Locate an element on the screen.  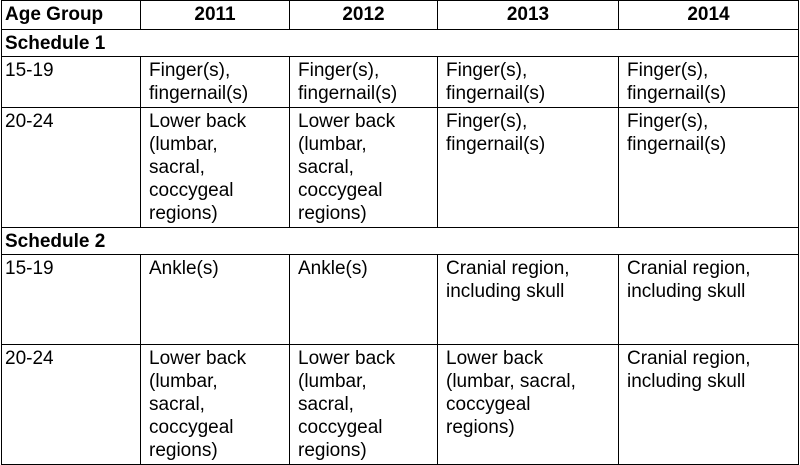
schedule-section-row: Schedule 2 is located at coordinates (400, 241).